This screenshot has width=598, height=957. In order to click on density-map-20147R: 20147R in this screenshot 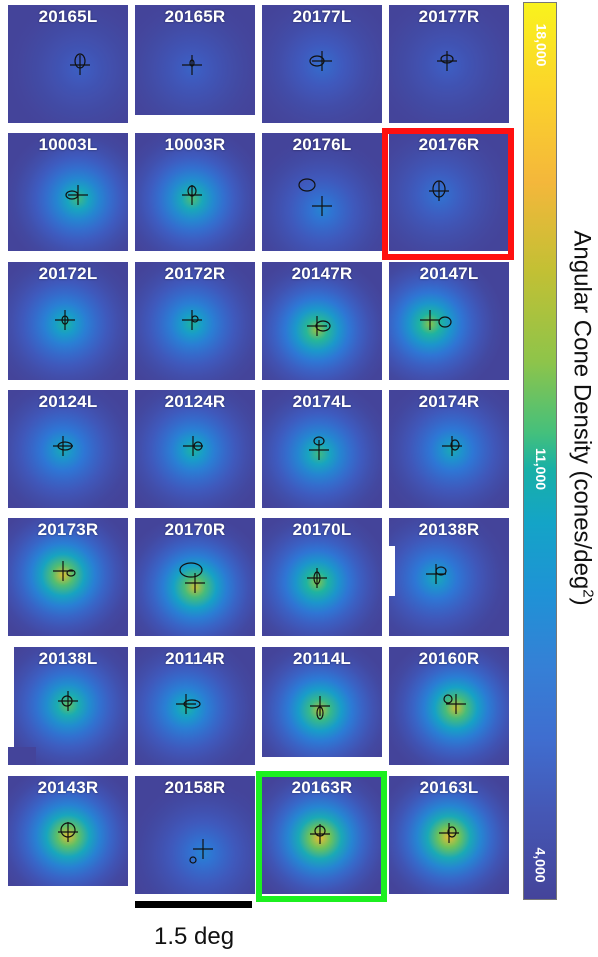, I will do `click(322, 321)`.